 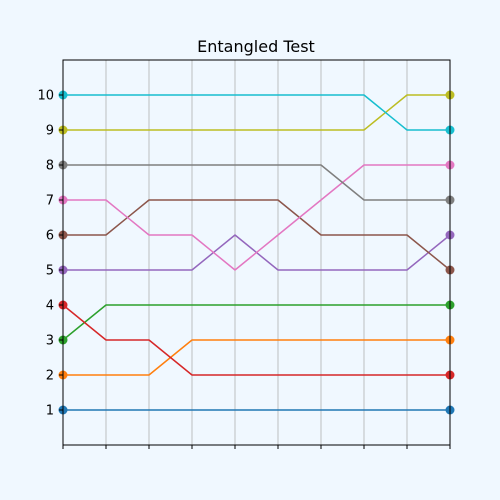 I want to click on y-tick-label: 6, so click(x=50, y=236).